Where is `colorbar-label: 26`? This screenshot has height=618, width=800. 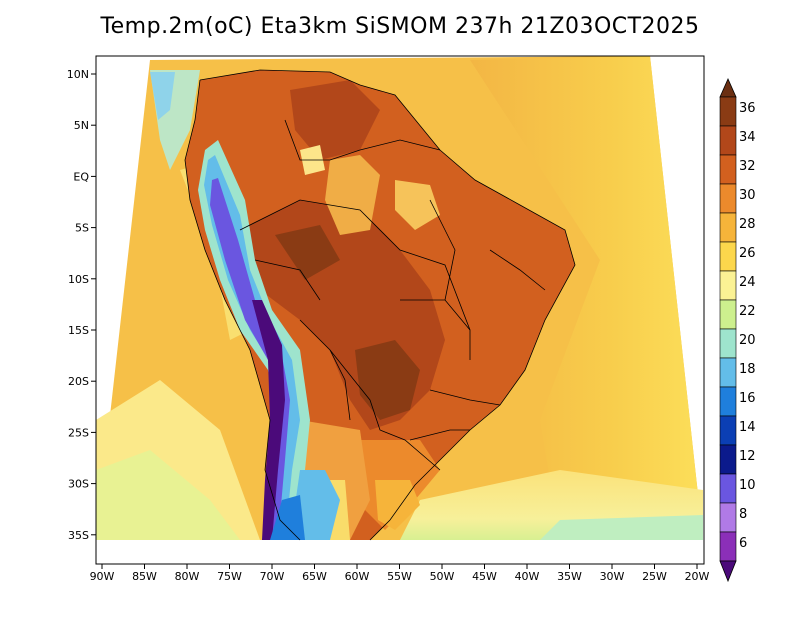
colorbar-label: 26 is located at coordinates (747, 253).